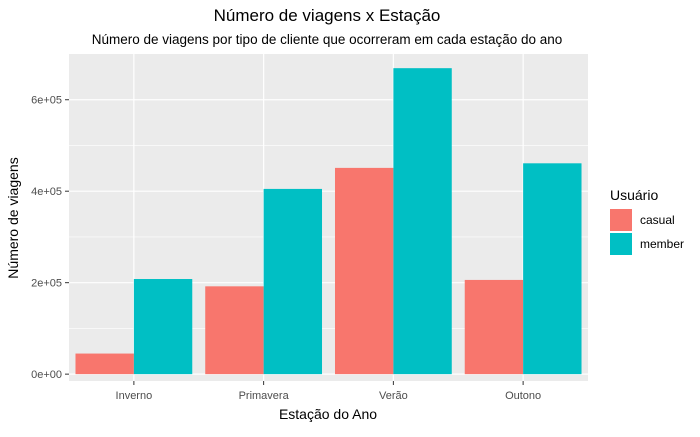 The width and height of the screenshot is (700, 437). Describe the element at coordinates (634, 195) in the screenshot. I see `legend-title: Usuário` at that location.